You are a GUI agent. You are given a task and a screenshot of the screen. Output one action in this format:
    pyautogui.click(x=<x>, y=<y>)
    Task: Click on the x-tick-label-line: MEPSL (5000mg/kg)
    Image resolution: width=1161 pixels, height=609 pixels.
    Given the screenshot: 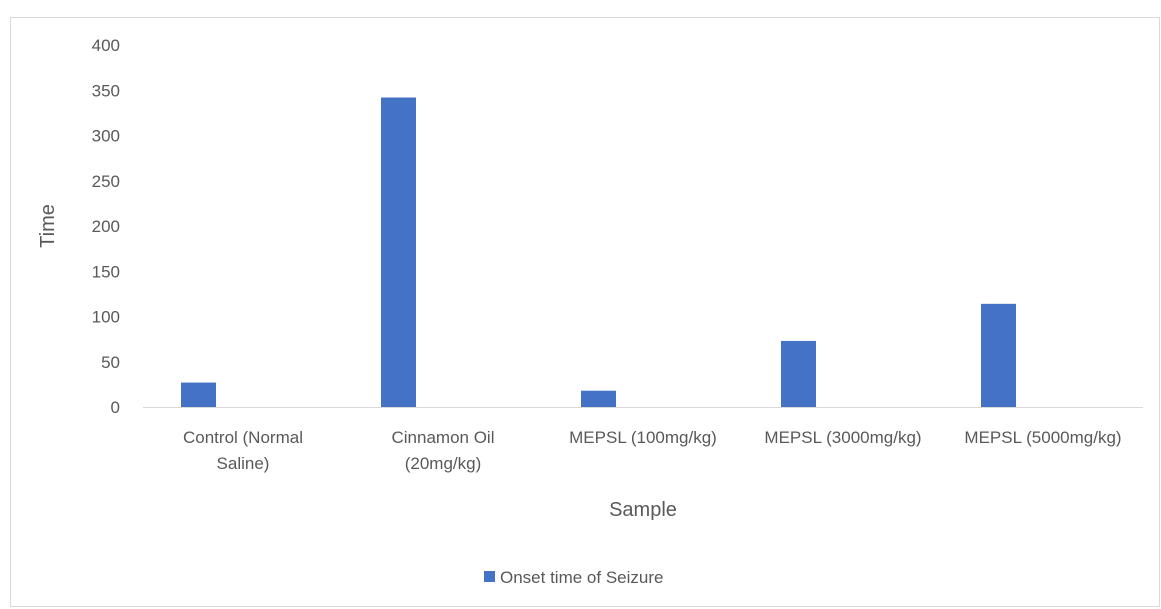 What is the action you would take?
    pyautogui.click(x=1042, y=437)
    